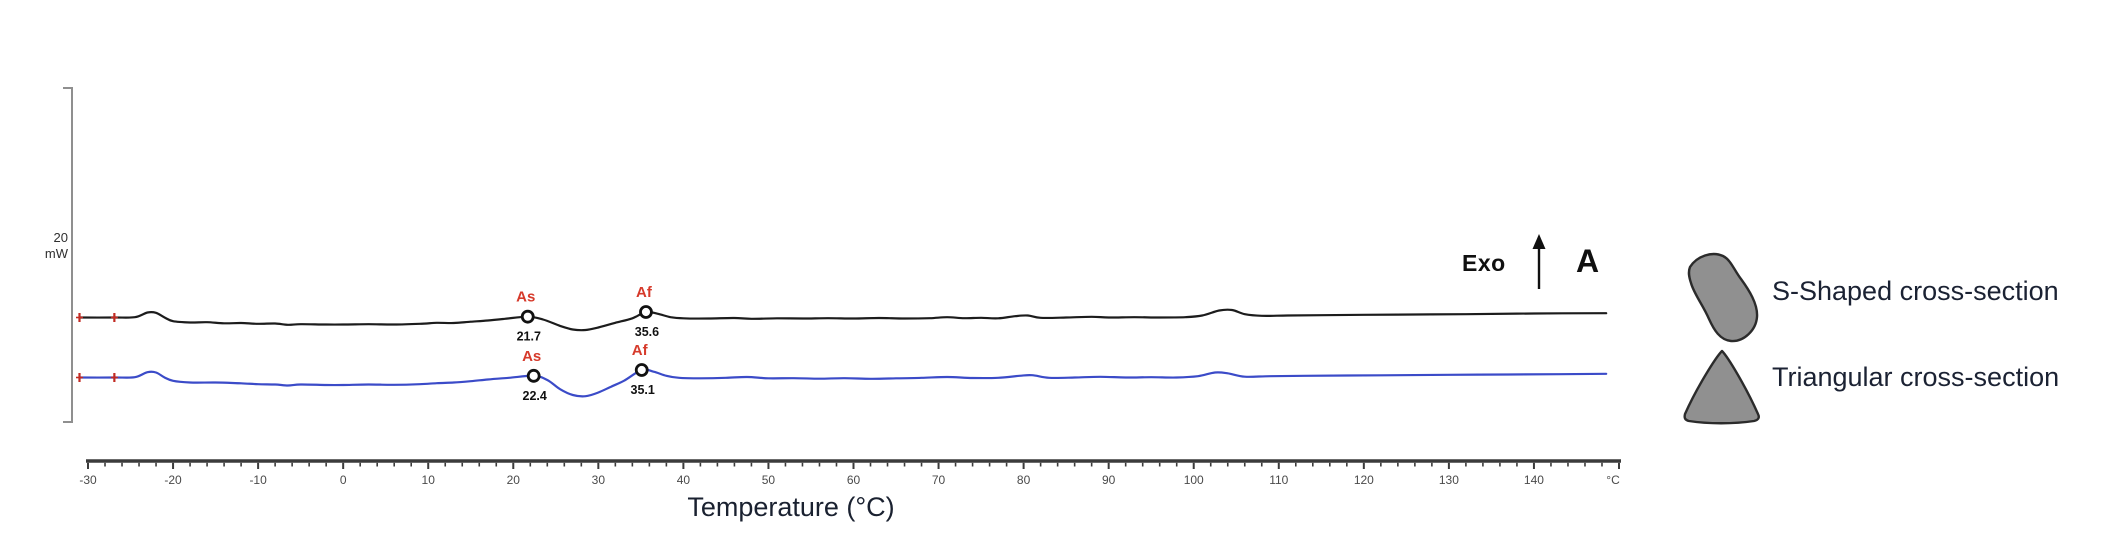 The image size is (2113, 553). I want to click on curve-black, so click(843, 320).